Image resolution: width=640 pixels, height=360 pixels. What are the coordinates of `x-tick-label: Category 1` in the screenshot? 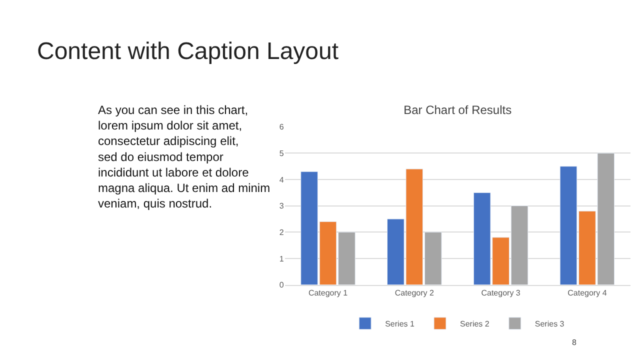 It's located at (328, 293).